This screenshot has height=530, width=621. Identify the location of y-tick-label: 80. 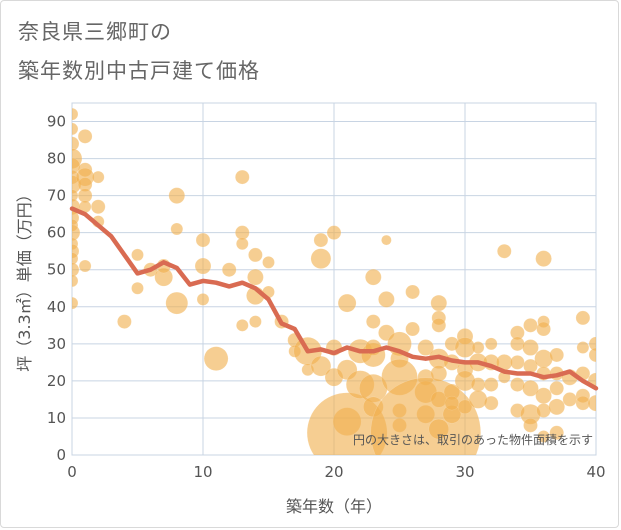
(56, 159).